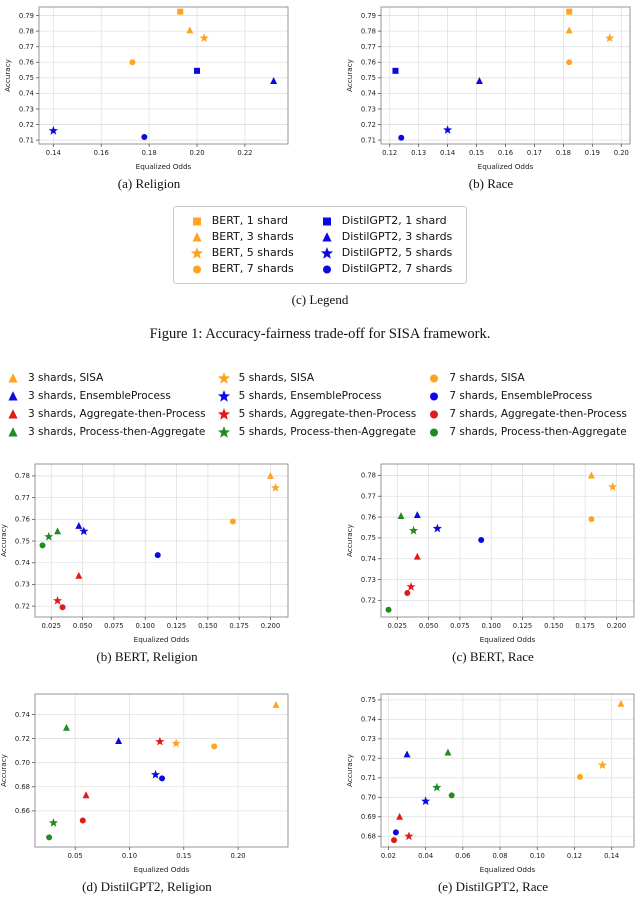 This screenshot has height=922, width=640. I want to click on svg-text: 0.17, so click(534, 153).